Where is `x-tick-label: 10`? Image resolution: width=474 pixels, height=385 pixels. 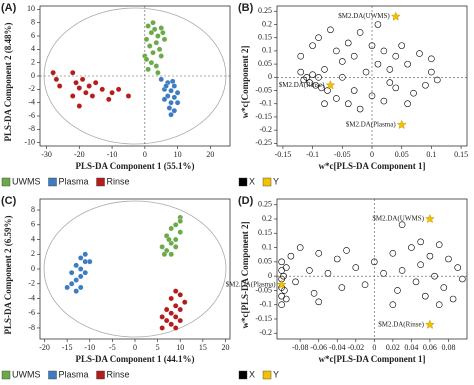 x-tick-label: 10 is located at coordinates (180, 347).